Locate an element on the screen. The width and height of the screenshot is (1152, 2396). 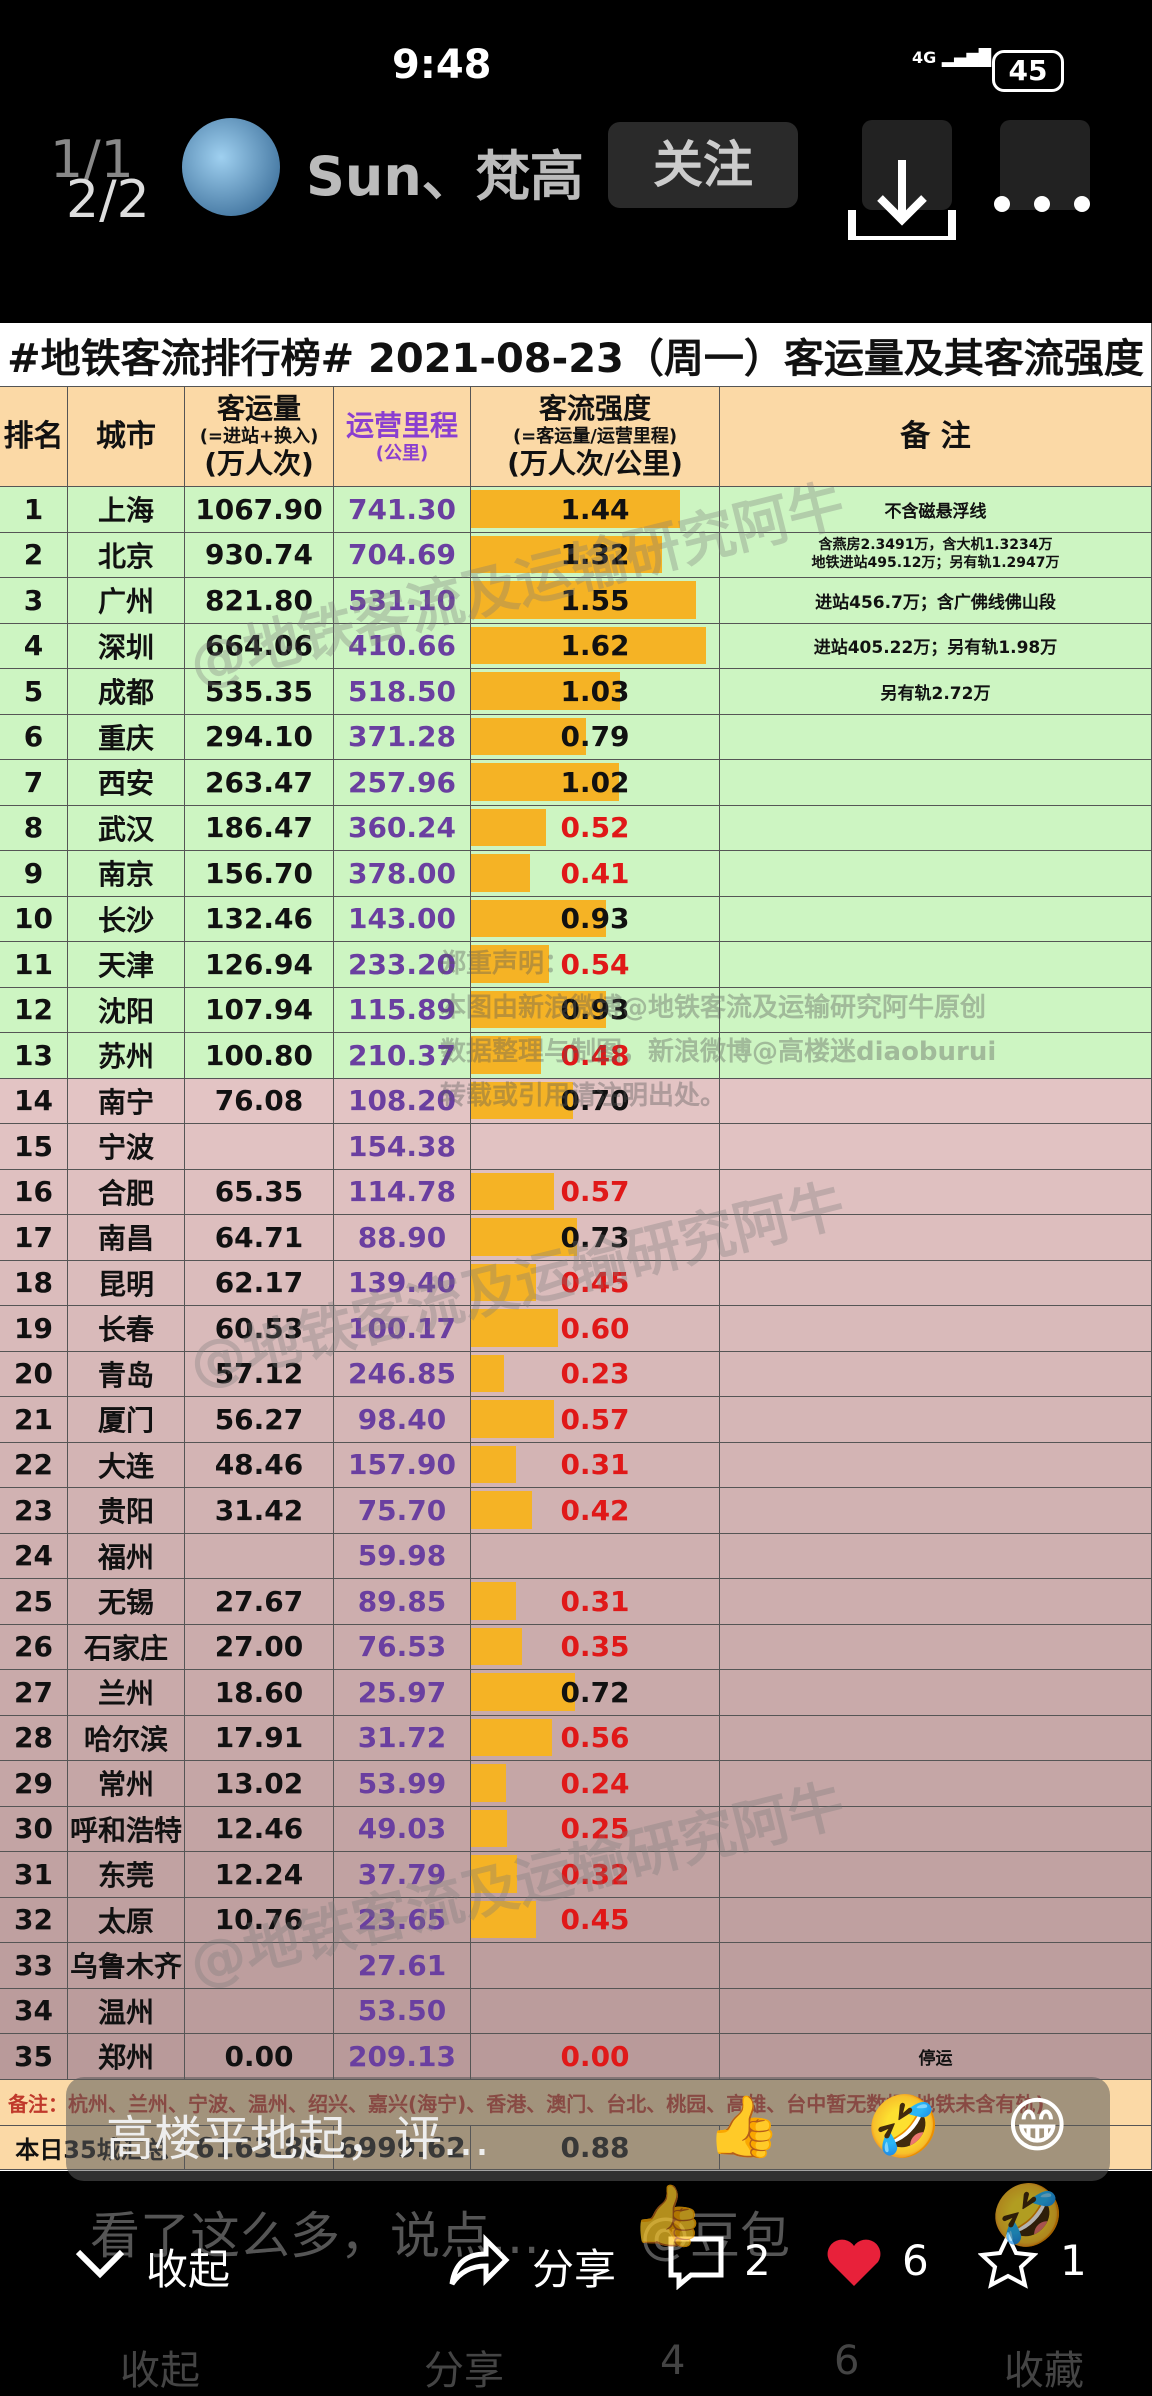
emoji-grin: 😁 is located at coordinates (1037, 2126).